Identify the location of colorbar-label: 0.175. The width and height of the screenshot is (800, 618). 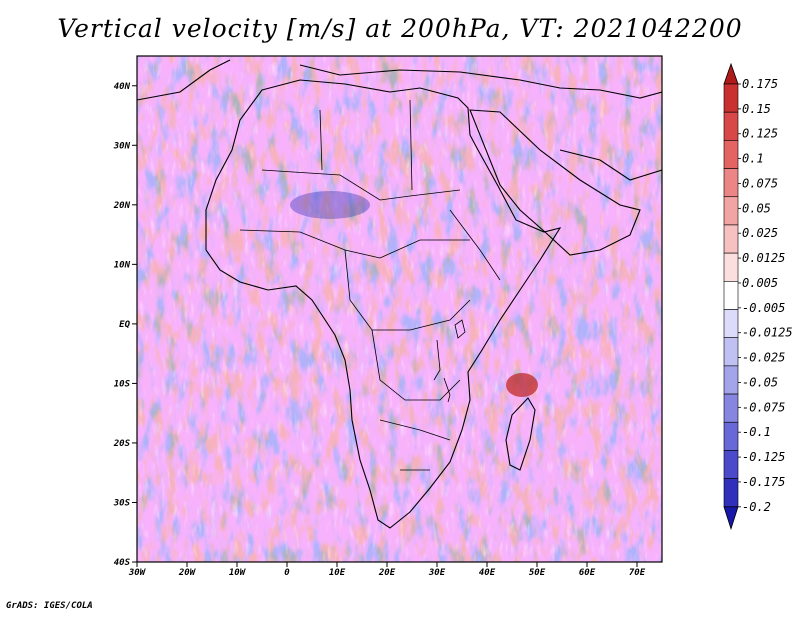
(760, 84).